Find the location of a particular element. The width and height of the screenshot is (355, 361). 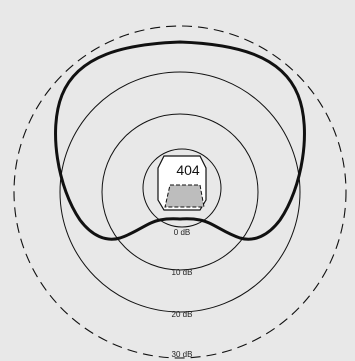

model-label: 404 is located at coordinates (188, 170).